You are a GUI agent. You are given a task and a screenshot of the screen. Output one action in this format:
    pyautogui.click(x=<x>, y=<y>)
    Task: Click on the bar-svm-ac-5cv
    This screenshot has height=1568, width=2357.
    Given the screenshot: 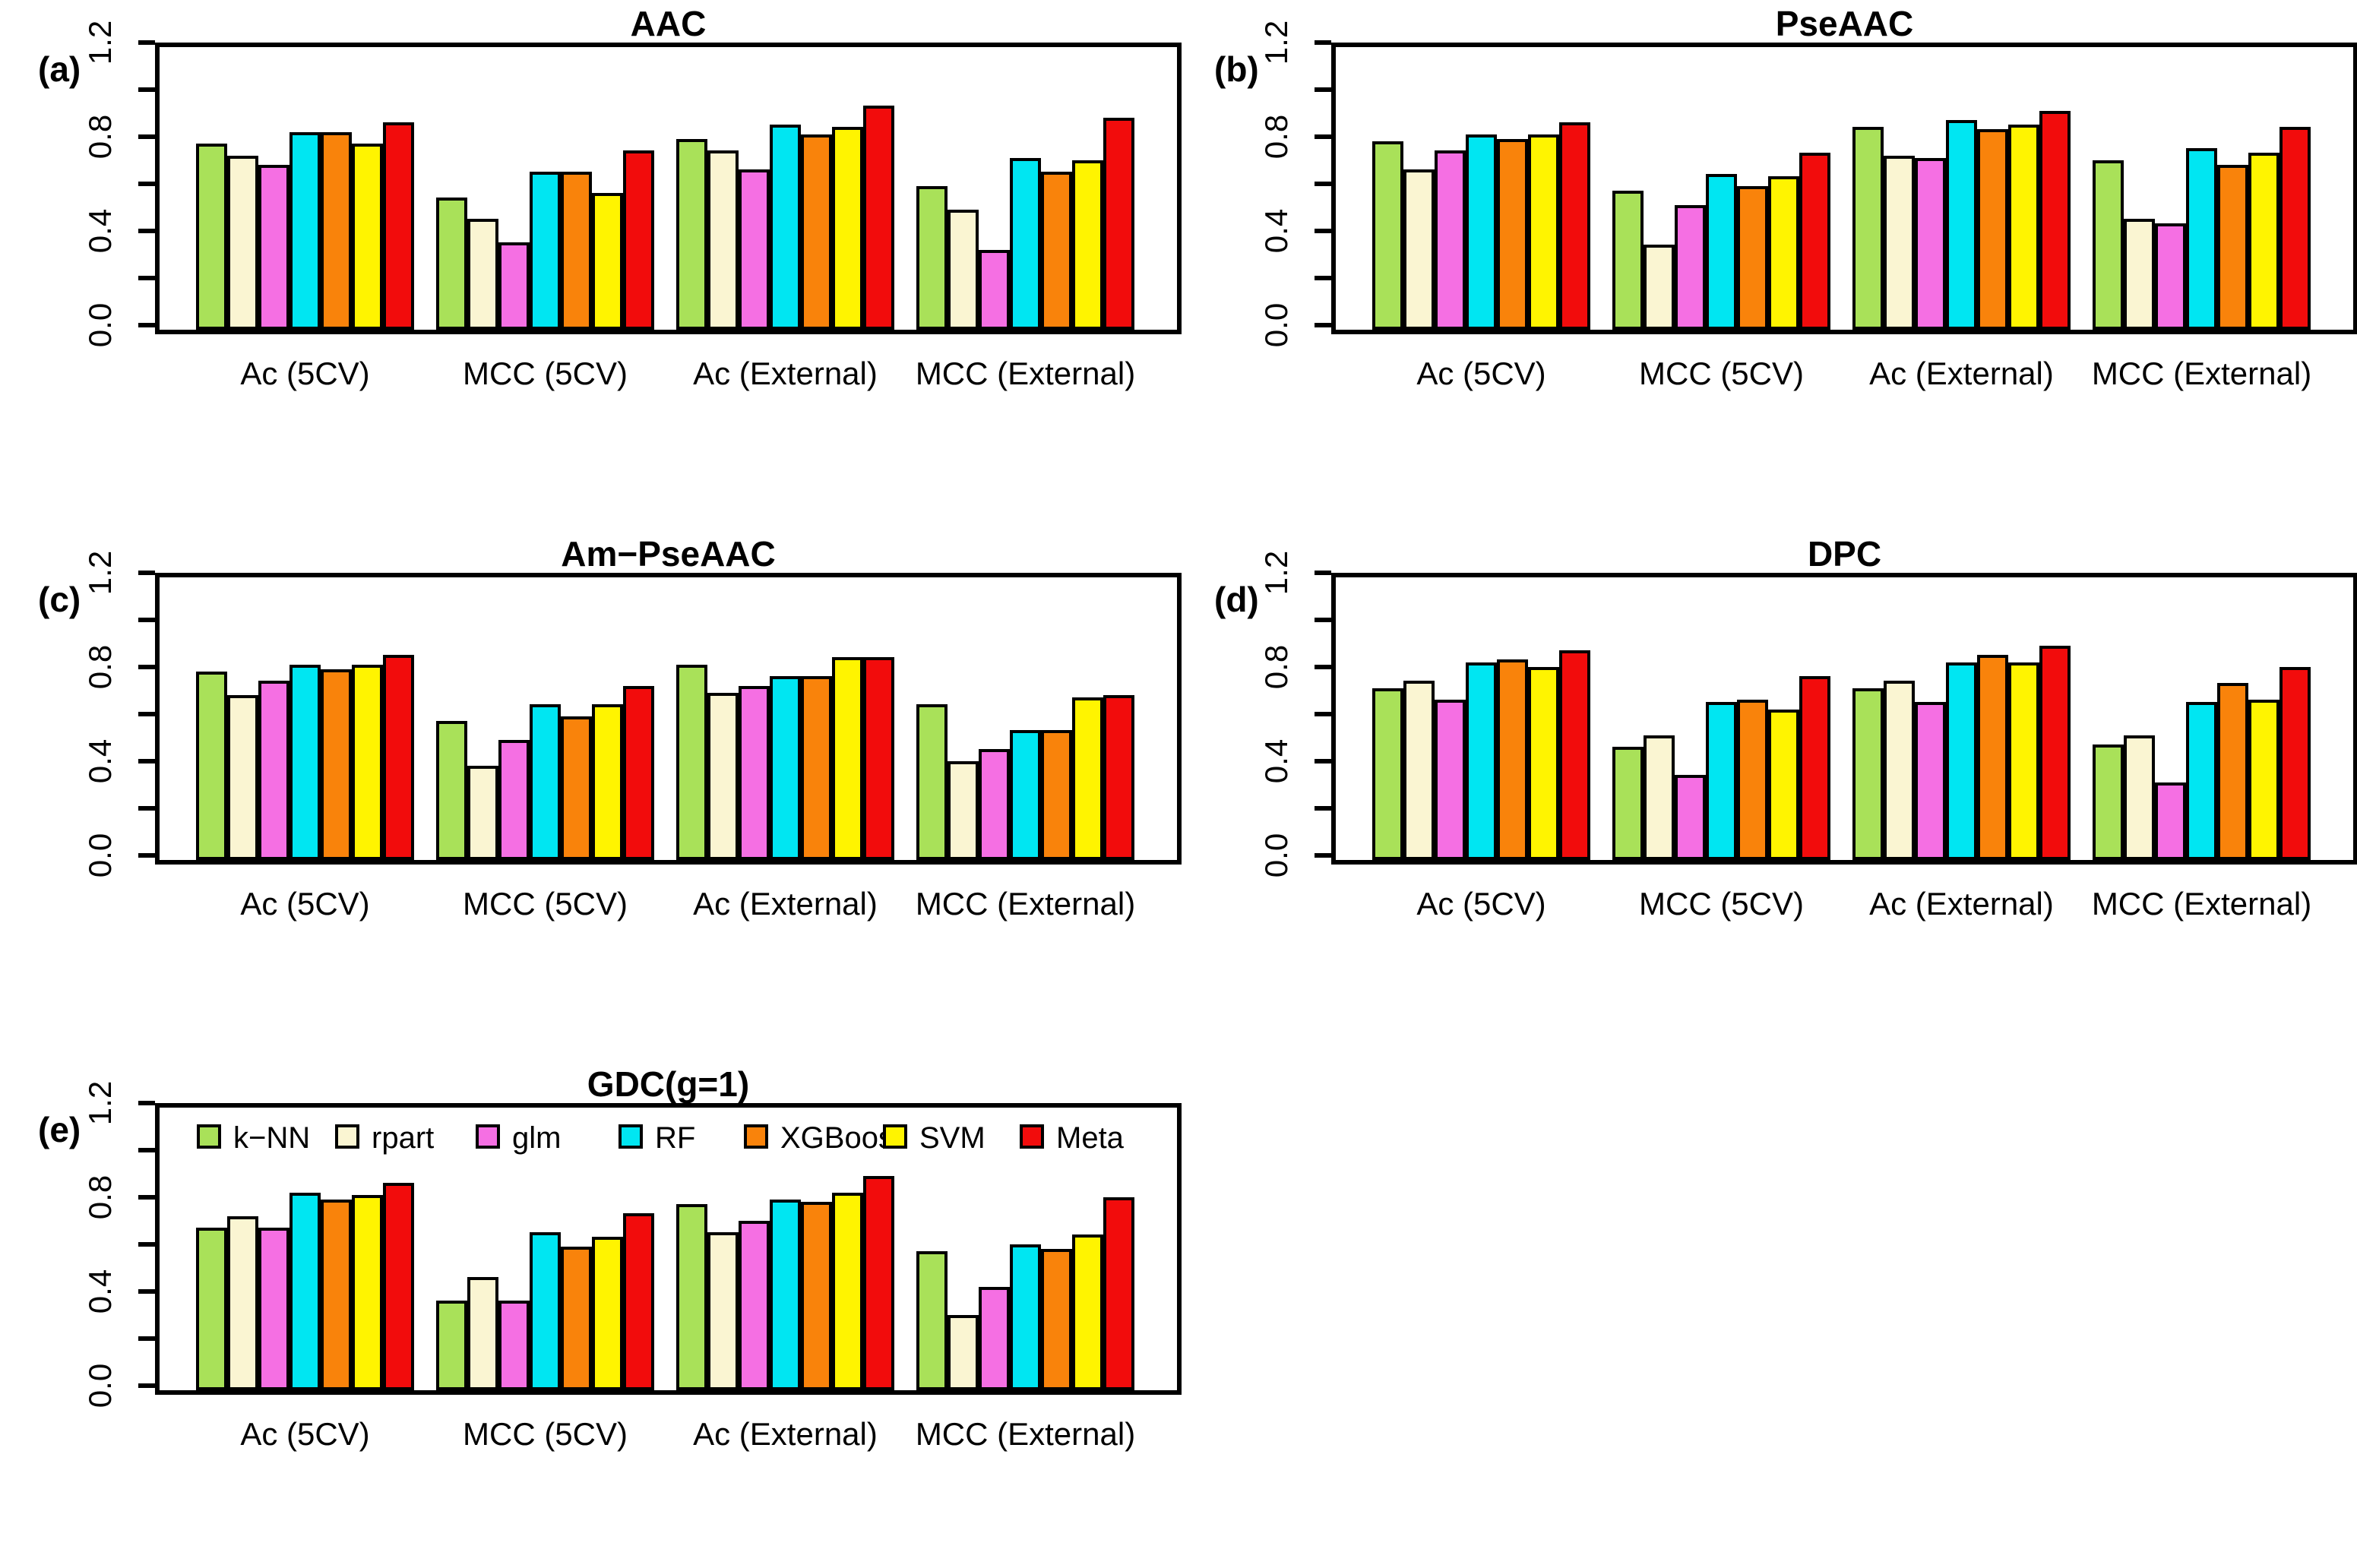 What is the action you would take?
    pyautogui.click(x=367, y=1292)
    